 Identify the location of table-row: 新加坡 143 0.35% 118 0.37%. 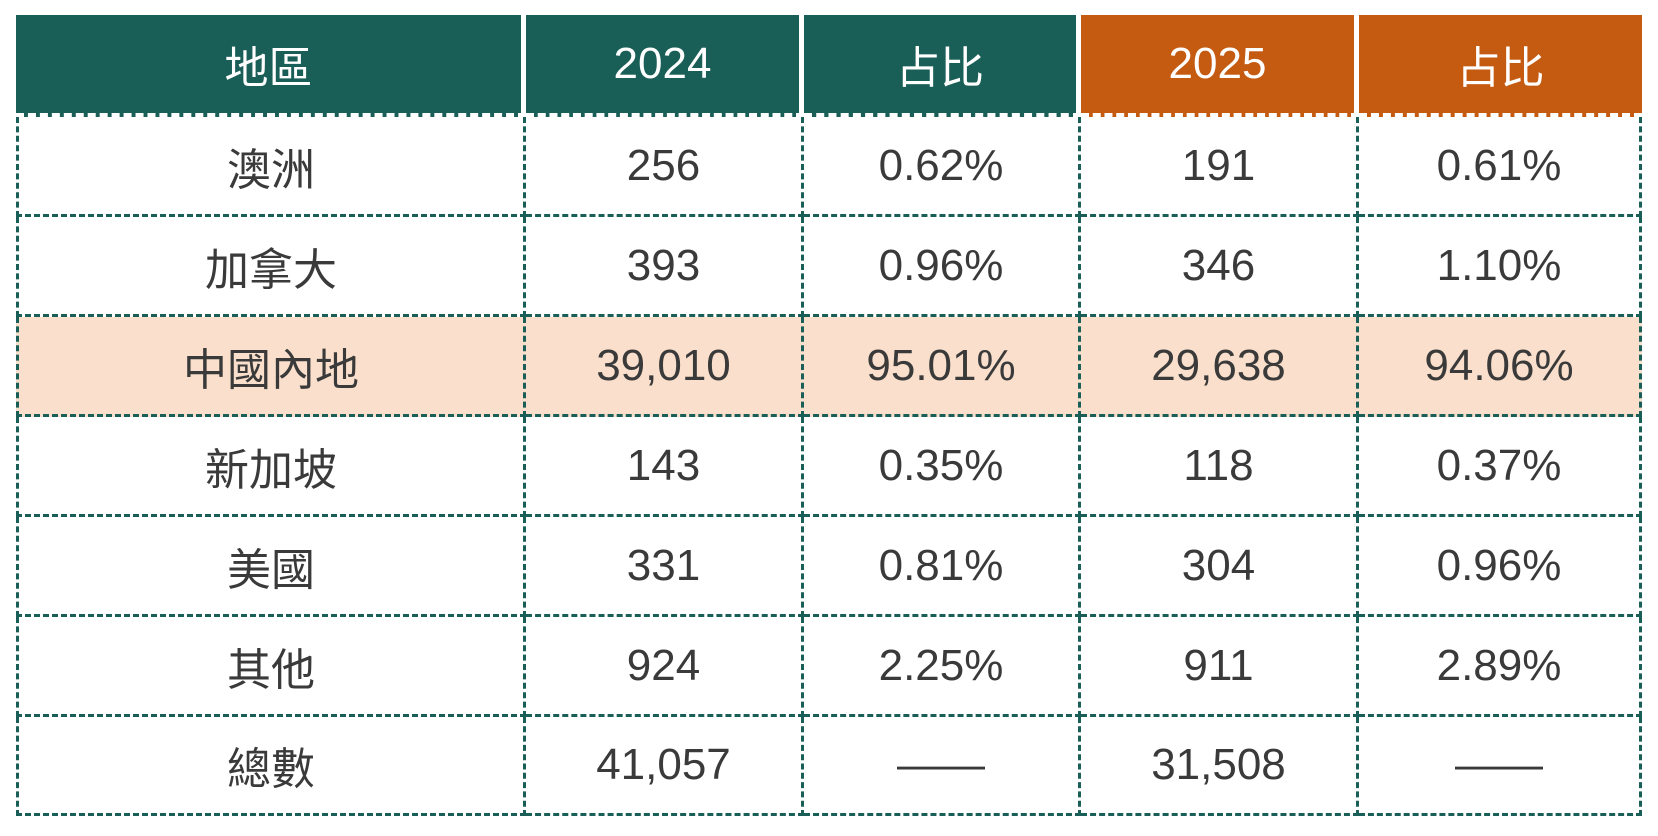
(829, 467).